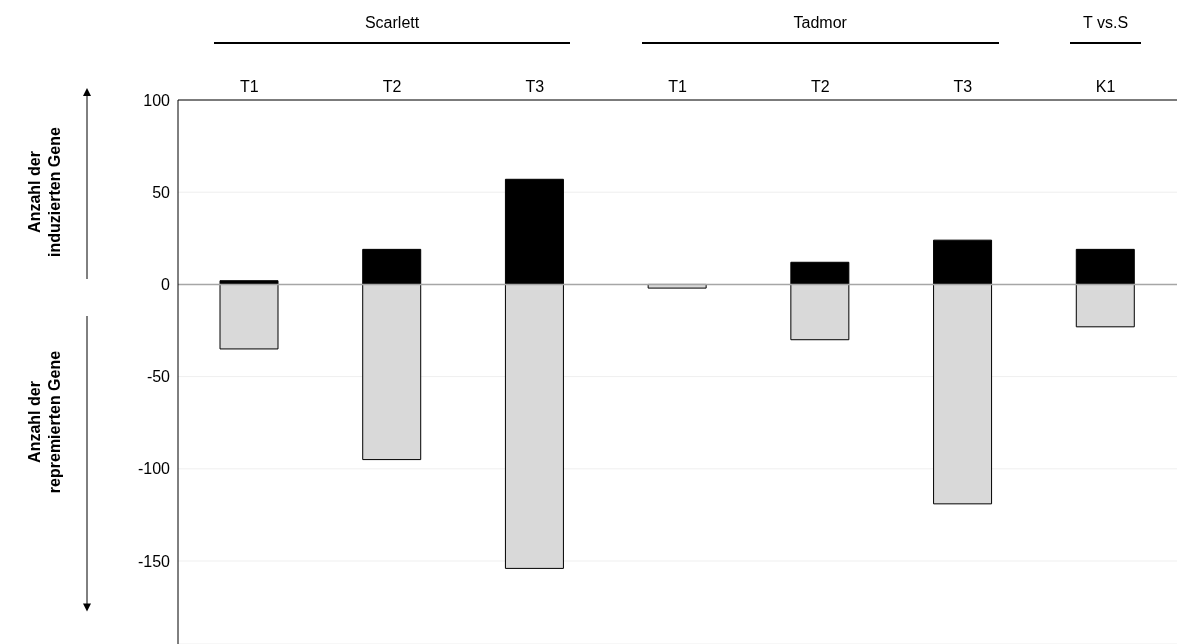 This screenshot has width=1177, height=644. Describe the element at coordinates (1106, 23) in the screenshot. I see `text: T vs.S` at that location.